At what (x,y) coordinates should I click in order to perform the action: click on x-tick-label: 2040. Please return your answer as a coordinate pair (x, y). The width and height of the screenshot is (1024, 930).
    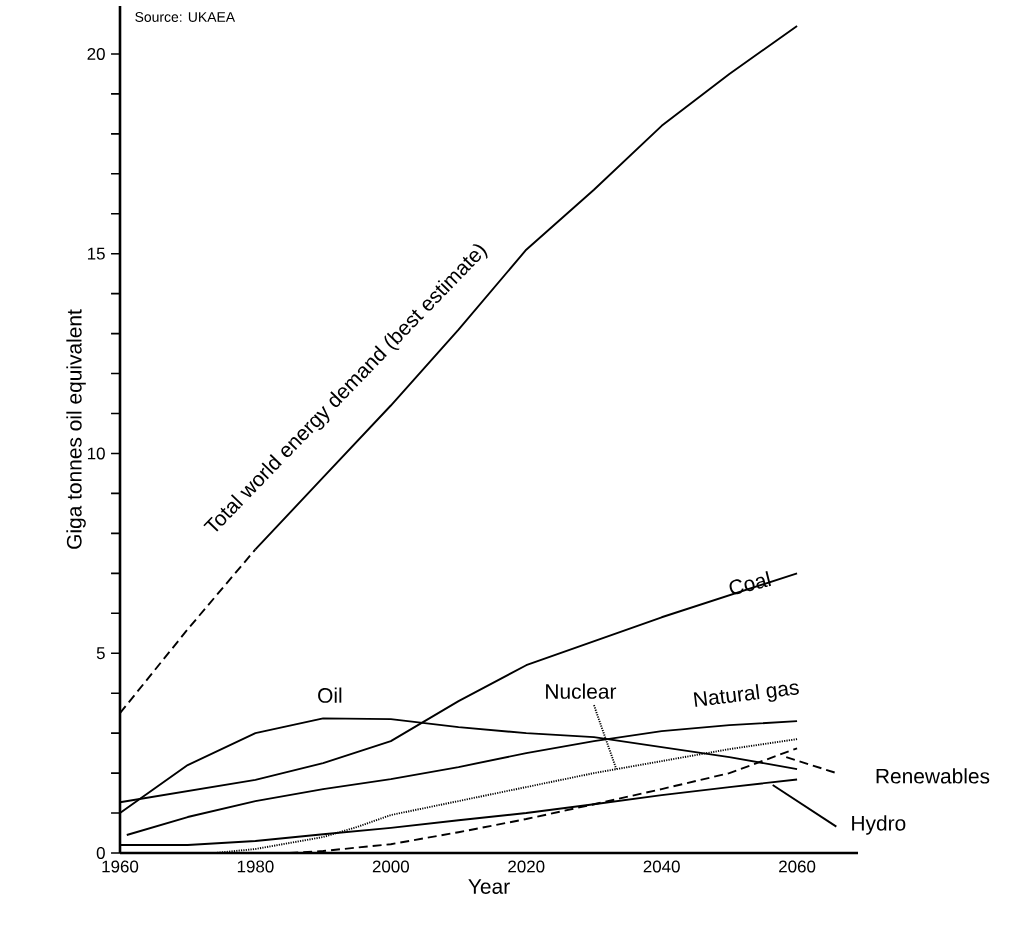
    Looking at the image, I should click on (661, 866).